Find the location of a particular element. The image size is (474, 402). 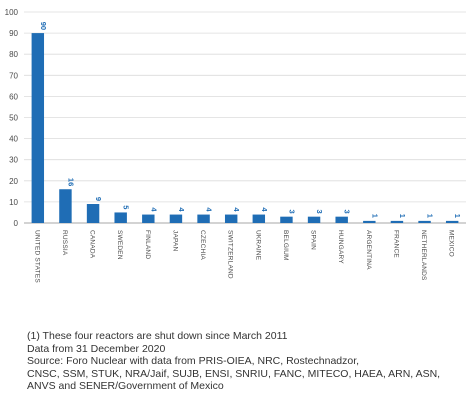

bar-japan is located at coordinates (176, 218).